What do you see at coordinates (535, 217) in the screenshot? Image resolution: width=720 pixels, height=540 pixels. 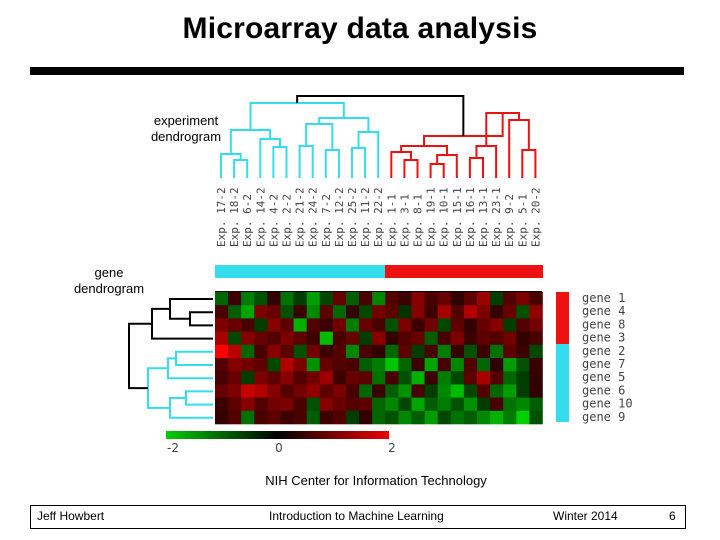 I see `experiment-label: Exp. 20-2` at bounding box center [535, 217].